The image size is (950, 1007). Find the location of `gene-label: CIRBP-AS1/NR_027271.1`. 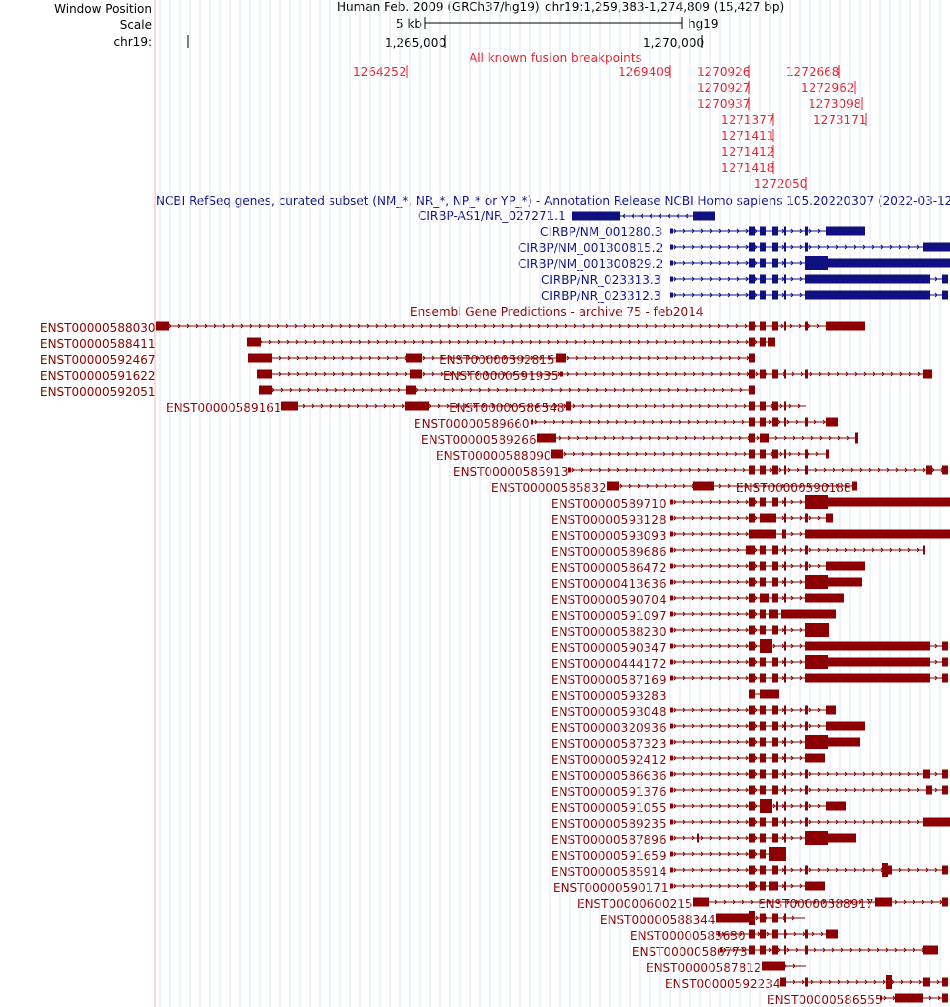

gene-label: CIRBP-AS1/NR_027271.1 is located at coordinates (492, 216).